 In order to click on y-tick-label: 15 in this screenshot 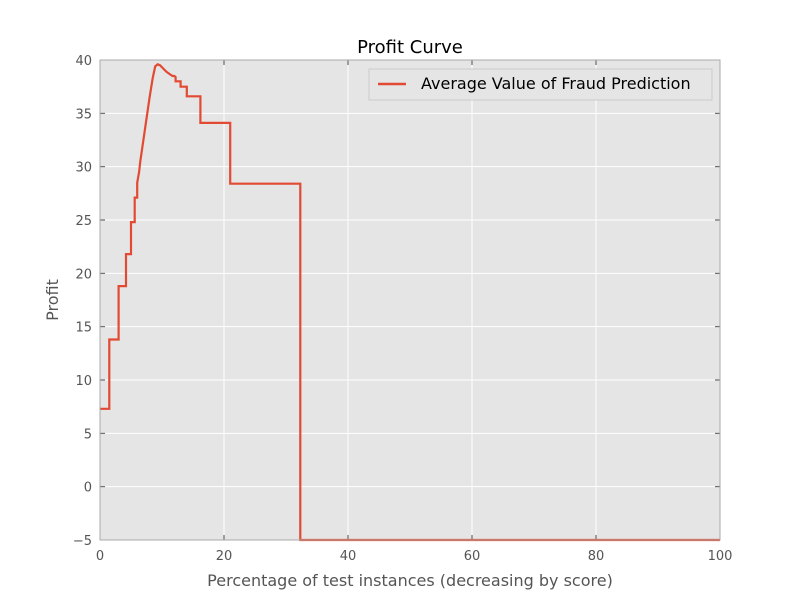, I will do `click(83, 328)`.